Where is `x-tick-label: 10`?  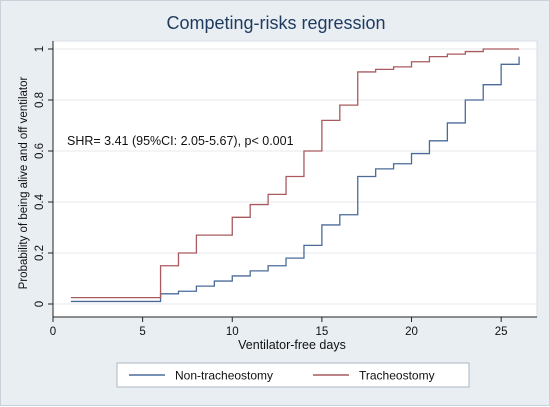 x-tick-label: 10 is located at coordinates (232, 332).